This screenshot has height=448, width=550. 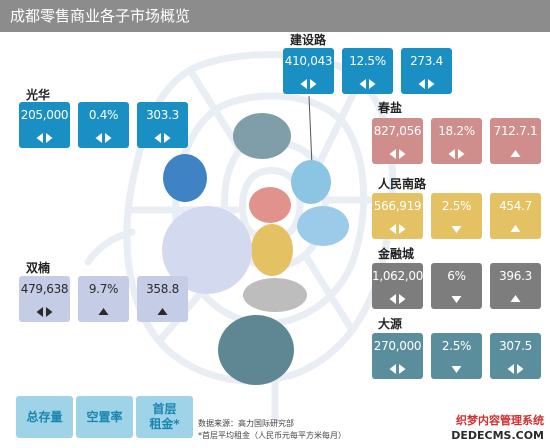 What do you see at coordinates (500, 420) in the screenshot?
I see `watermark-text: 织梦内容管理系统` at bounding box center [500, 420].